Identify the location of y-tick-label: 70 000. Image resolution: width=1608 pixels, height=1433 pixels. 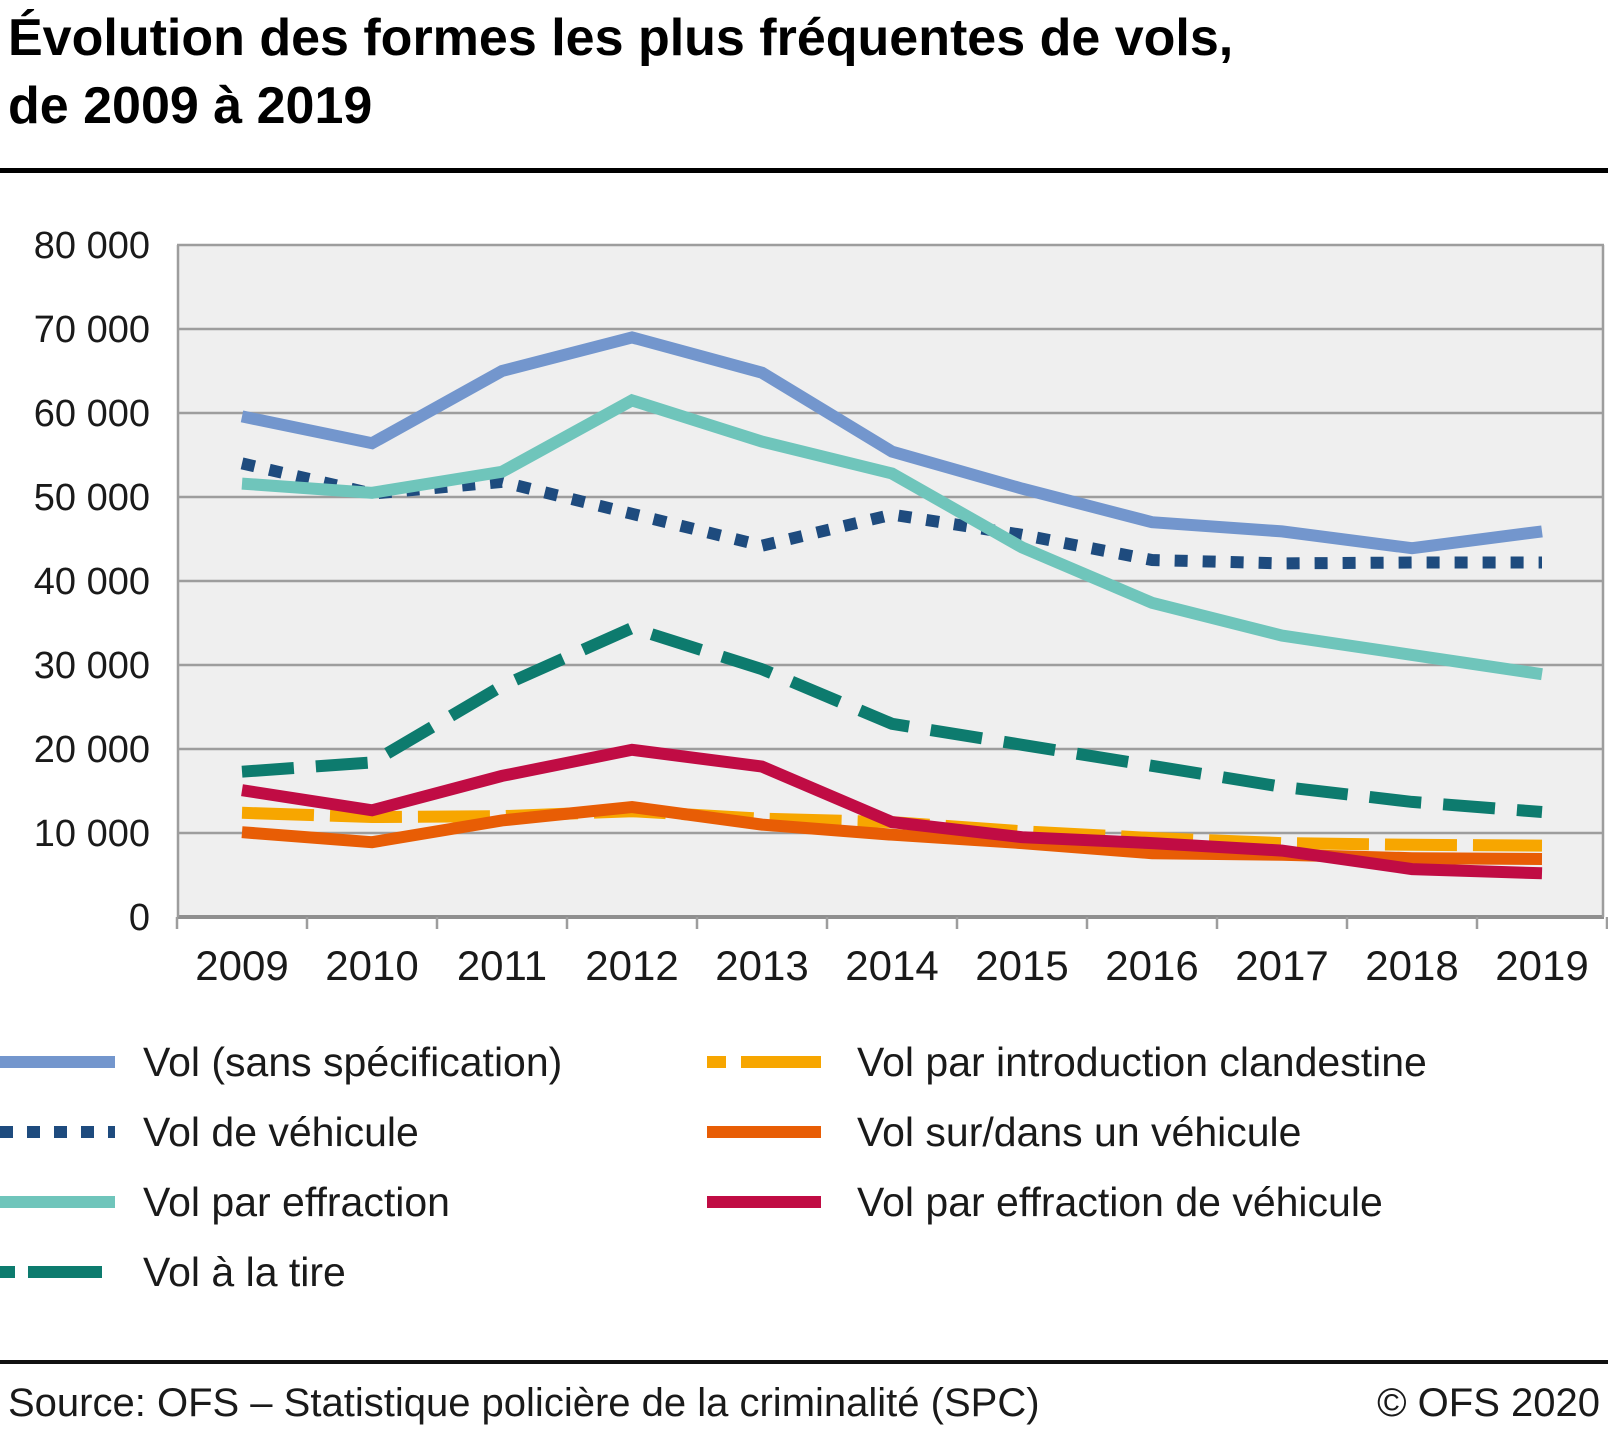
(92, 330).